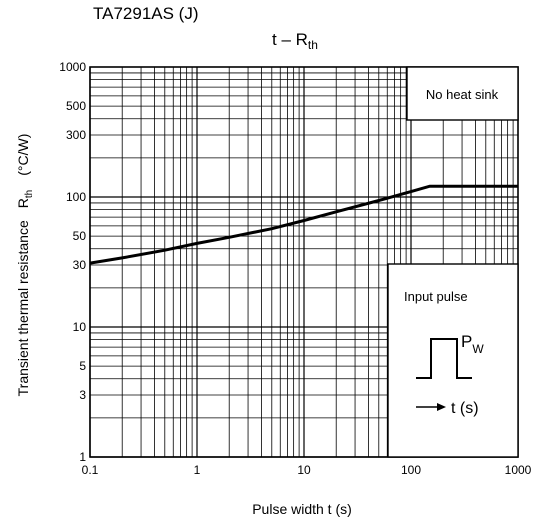 This screenshot has height=522, width=540. What do you see at coordinates (76, 135) in the screenshot?
I see `y-tick-label: 300` at bounding box center [76, 135].